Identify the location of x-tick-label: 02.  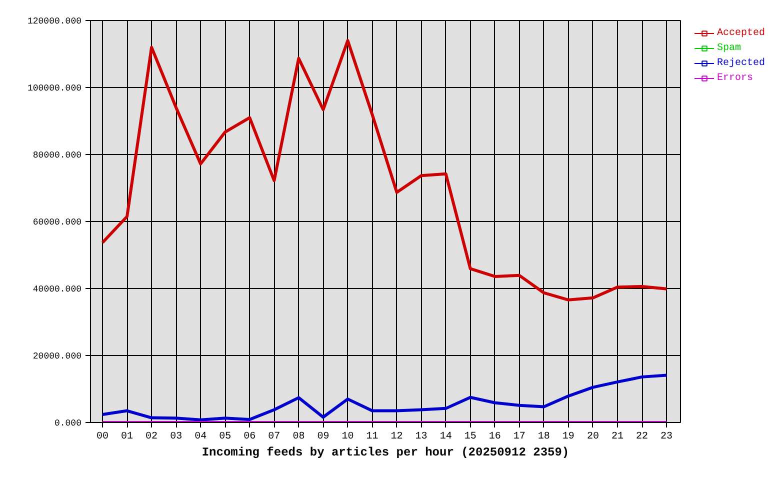
(152, 437).